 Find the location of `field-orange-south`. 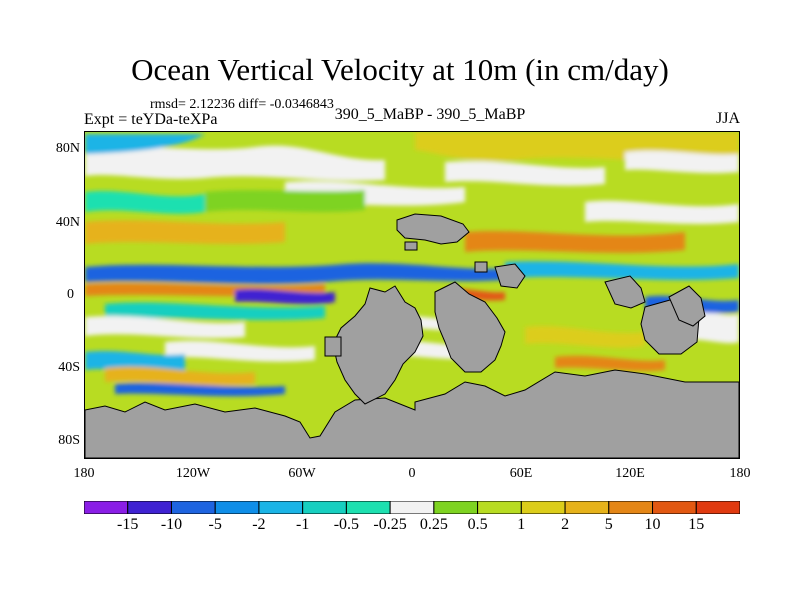

field-orange-south is located at coordinates (180, 376).